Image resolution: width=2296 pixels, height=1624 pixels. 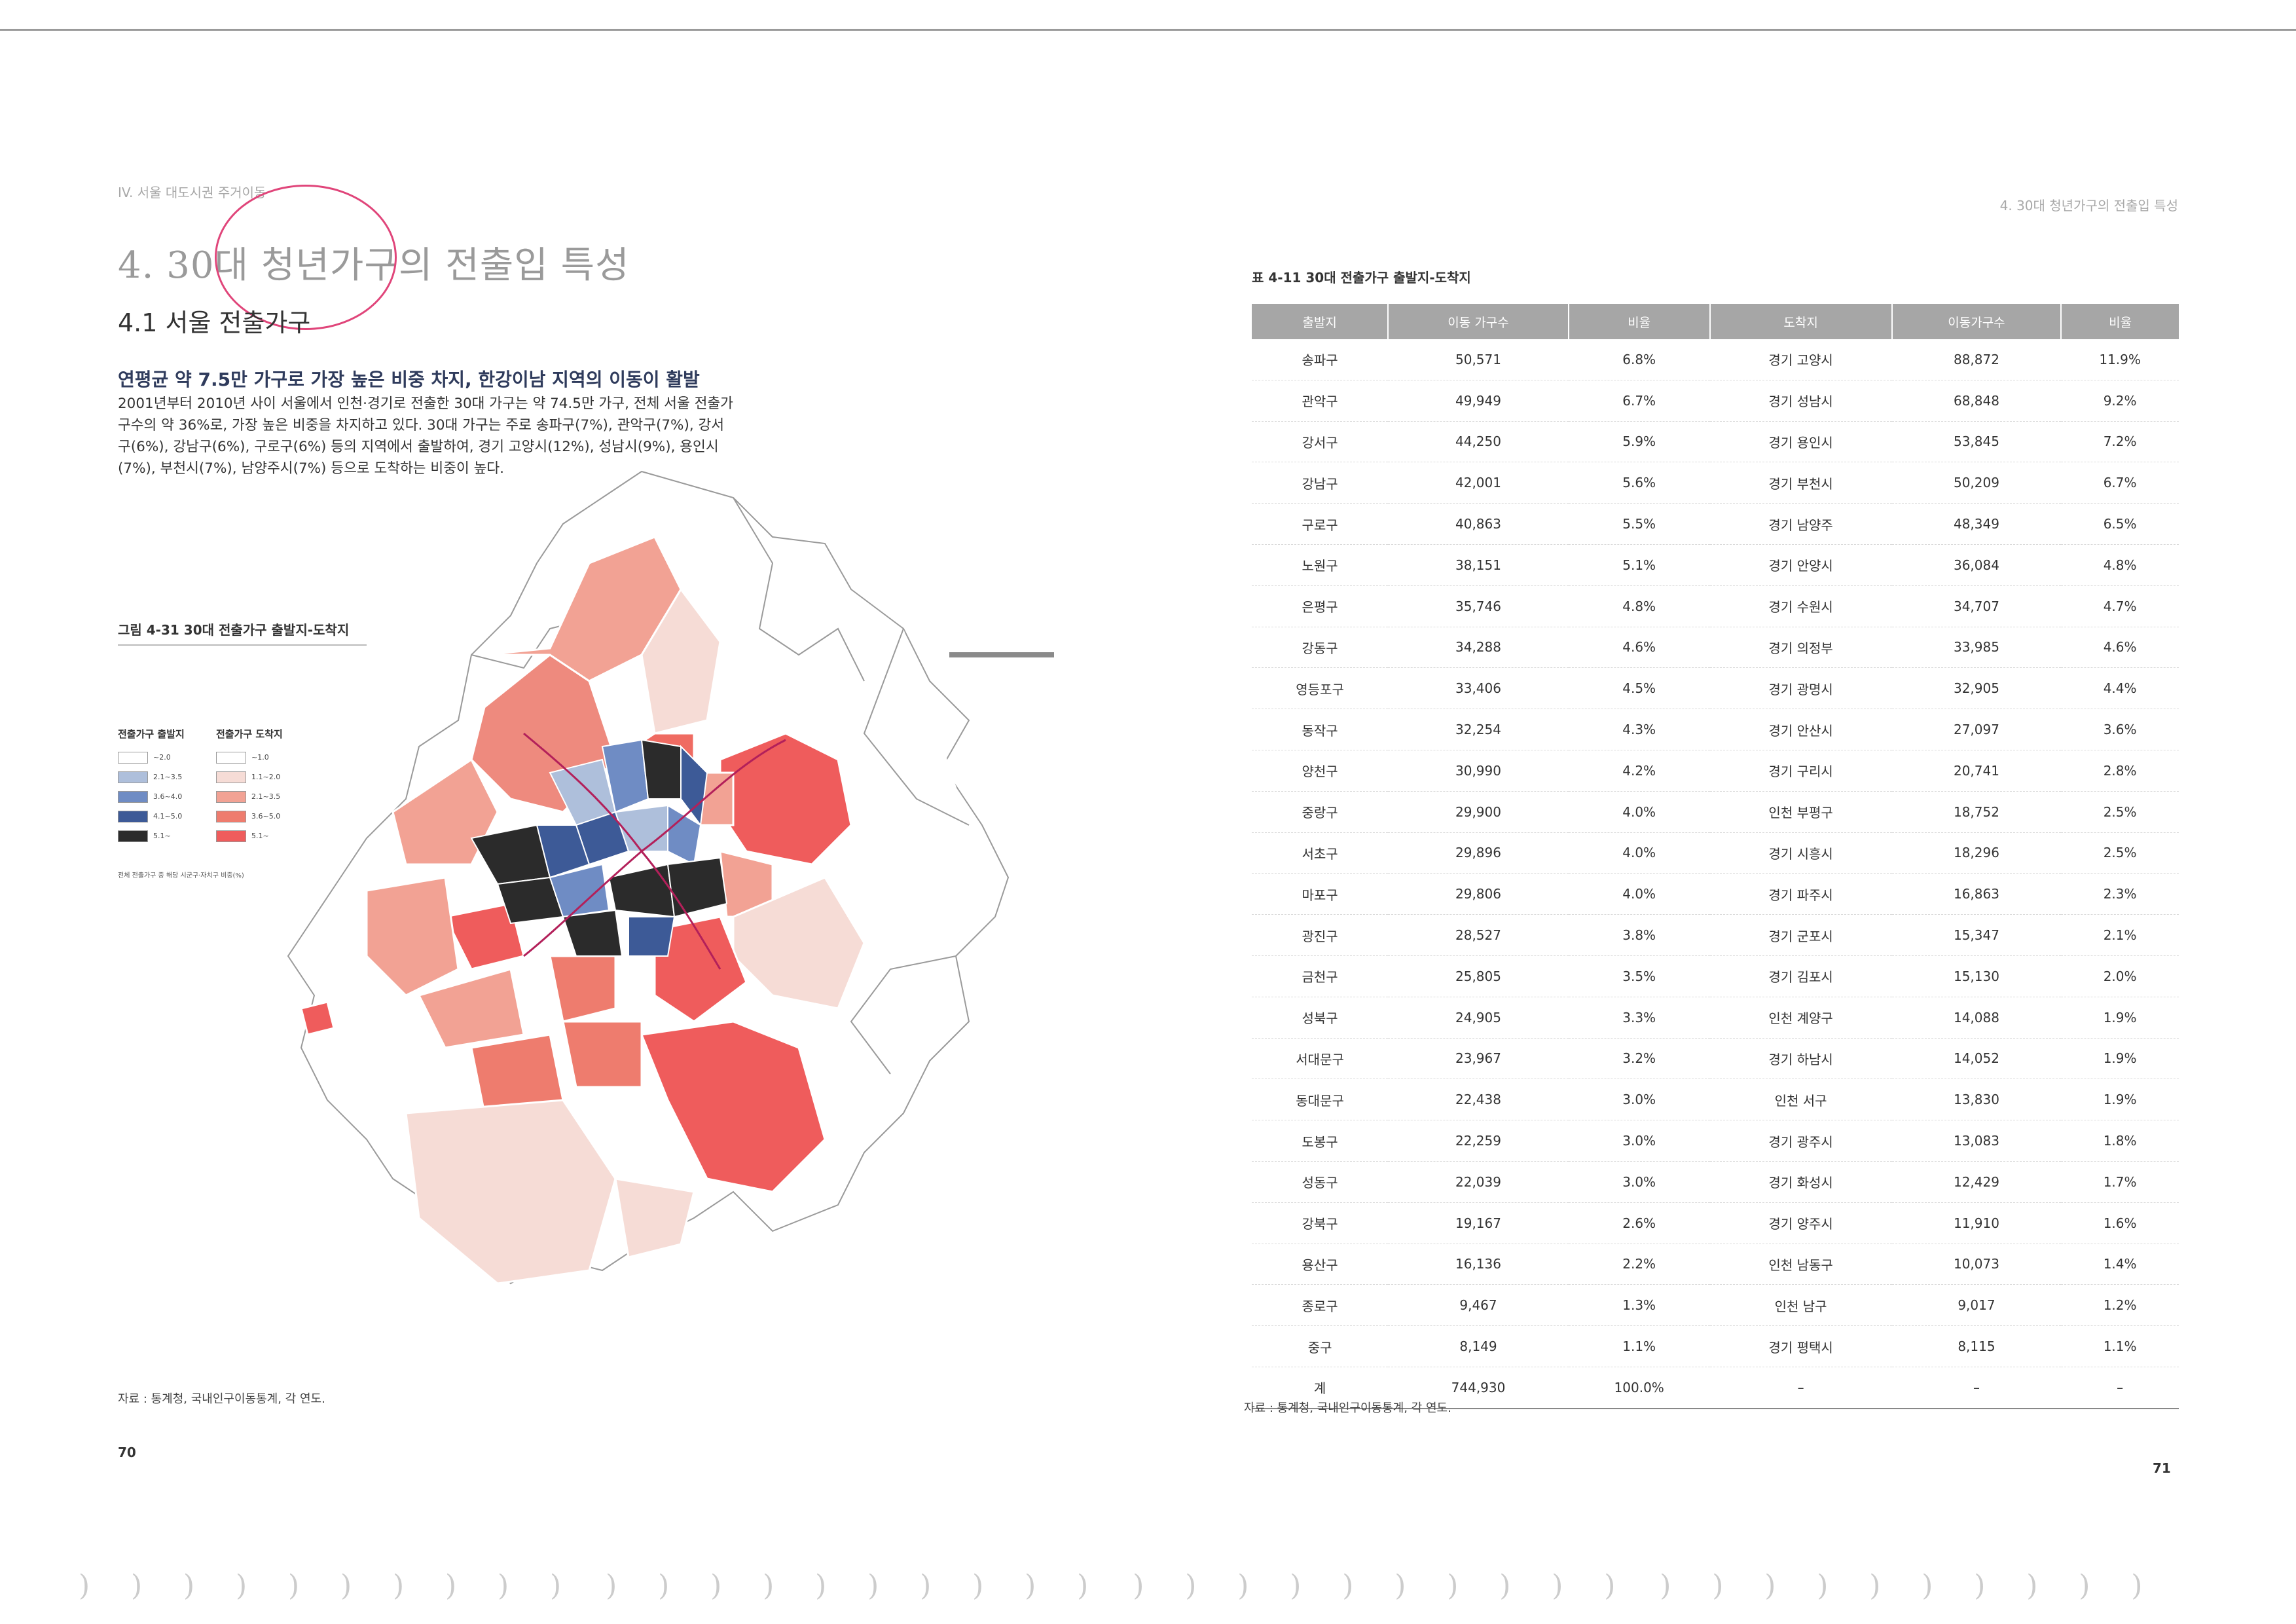 I want to click on column-header: 도착지, so click(x=1801, y=321).